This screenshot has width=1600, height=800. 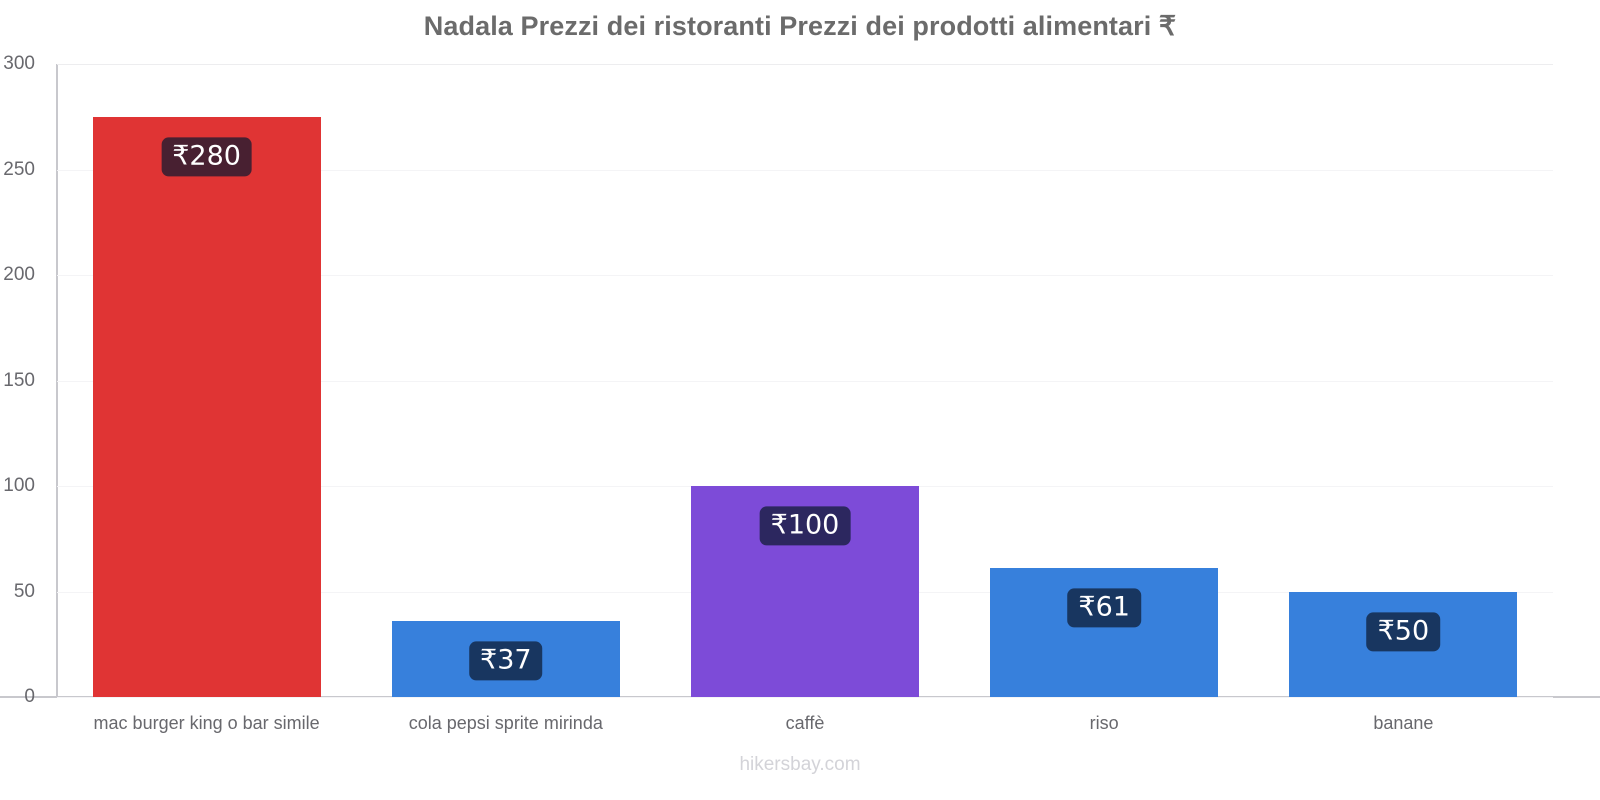 What do you see at coordinates (29, 696) in the screenshot?
I see `y-axis-tick-label: 0` at bounding box center [29, 696].